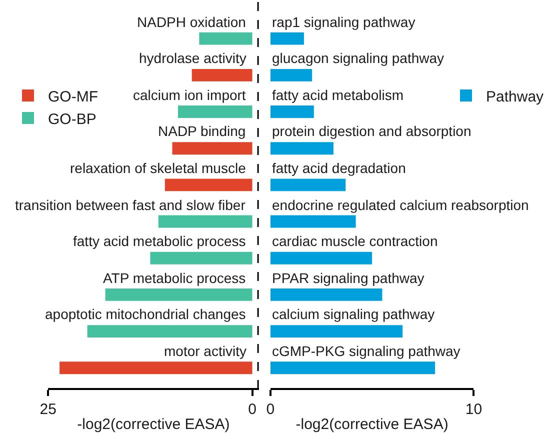 The height and width of the screenshot is (433, 550). What do you see at coordinates (358, 58) in the screenshot?
I see `y-tick-label: glucagon signaling pathway` at bounding box center [358, 58].